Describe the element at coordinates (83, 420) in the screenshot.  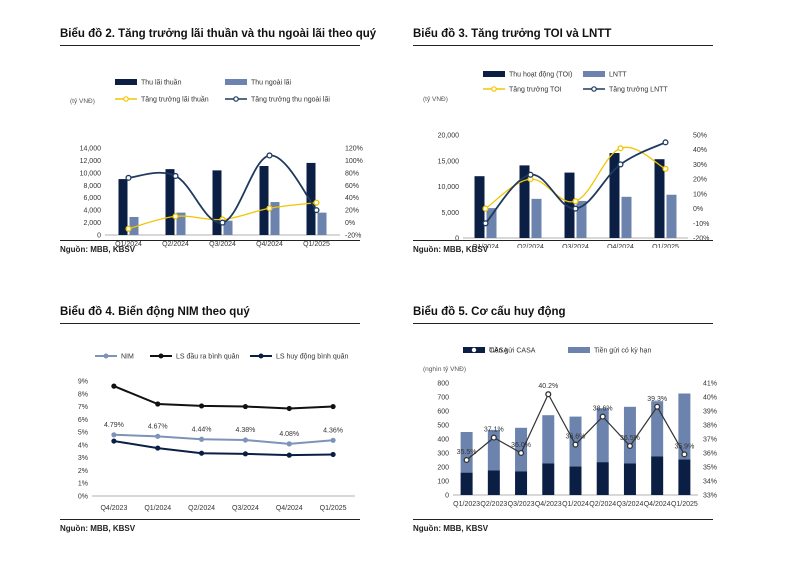
I see `y-tick-label: 6%` at that location.